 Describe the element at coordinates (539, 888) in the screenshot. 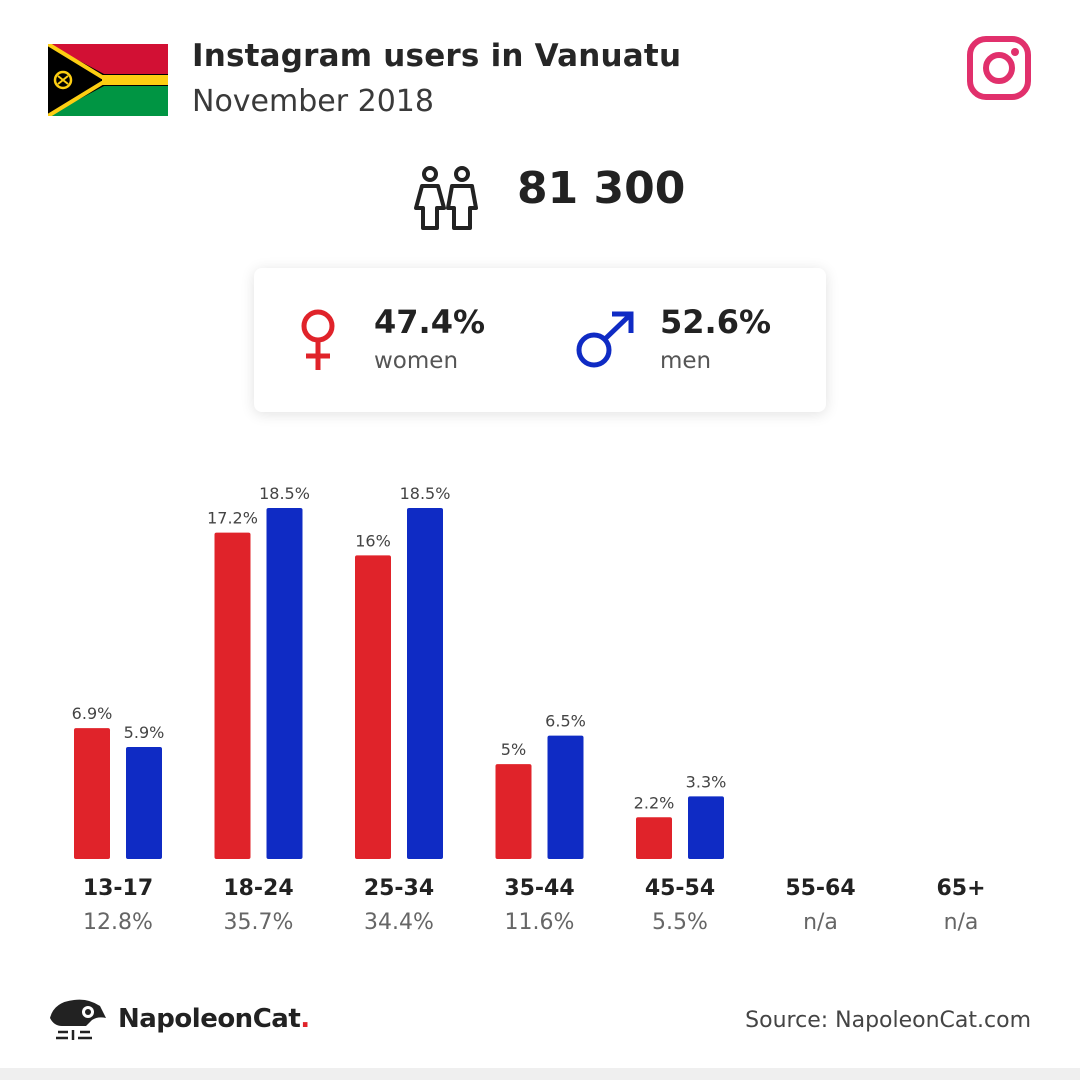

I see `age-group-label: 35-44` at that location.